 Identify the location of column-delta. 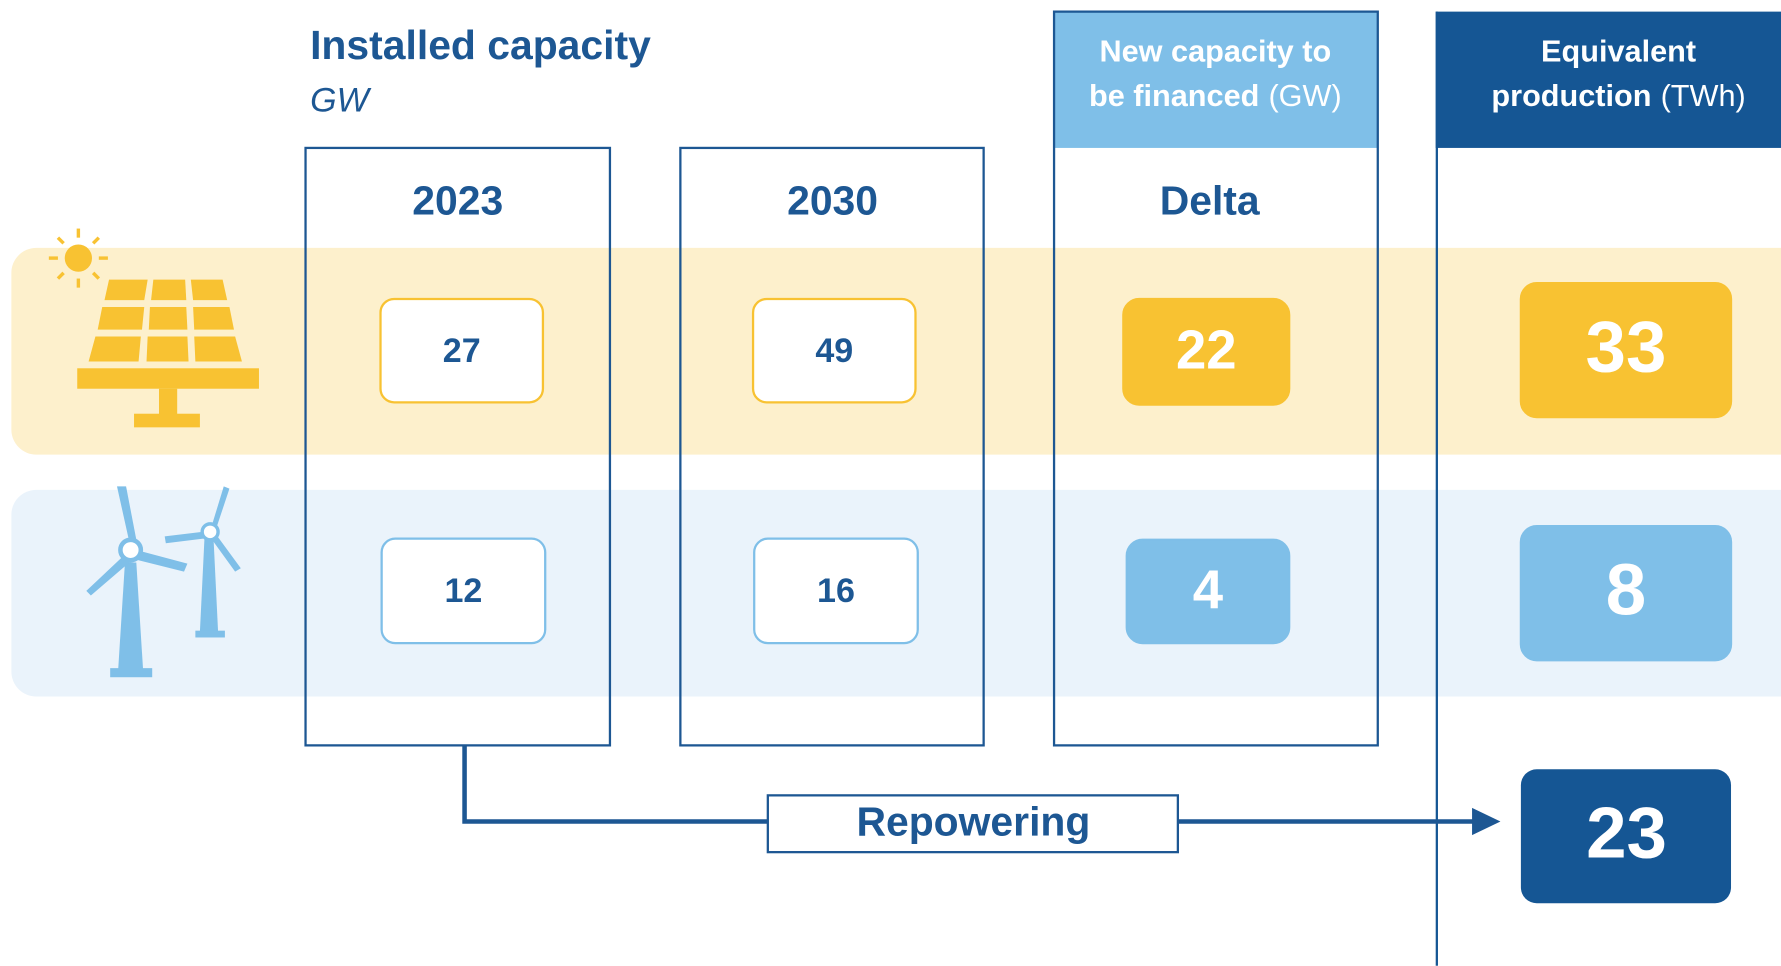
(1215, 378).